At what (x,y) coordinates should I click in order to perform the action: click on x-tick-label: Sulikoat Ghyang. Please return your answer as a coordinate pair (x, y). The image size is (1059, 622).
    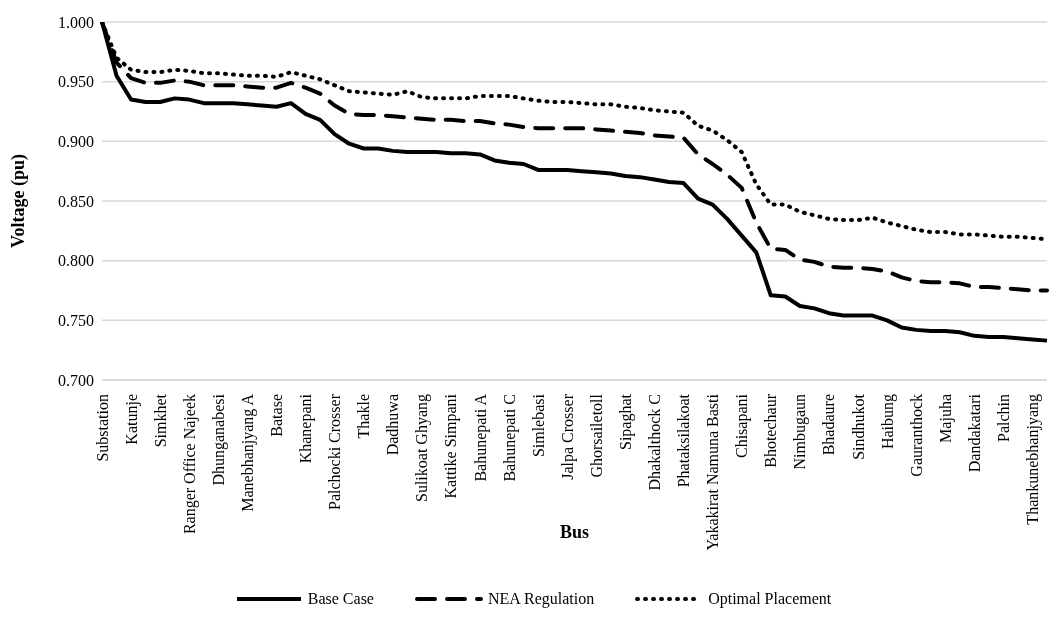
    Looking at the image, I should click on (422, 448).